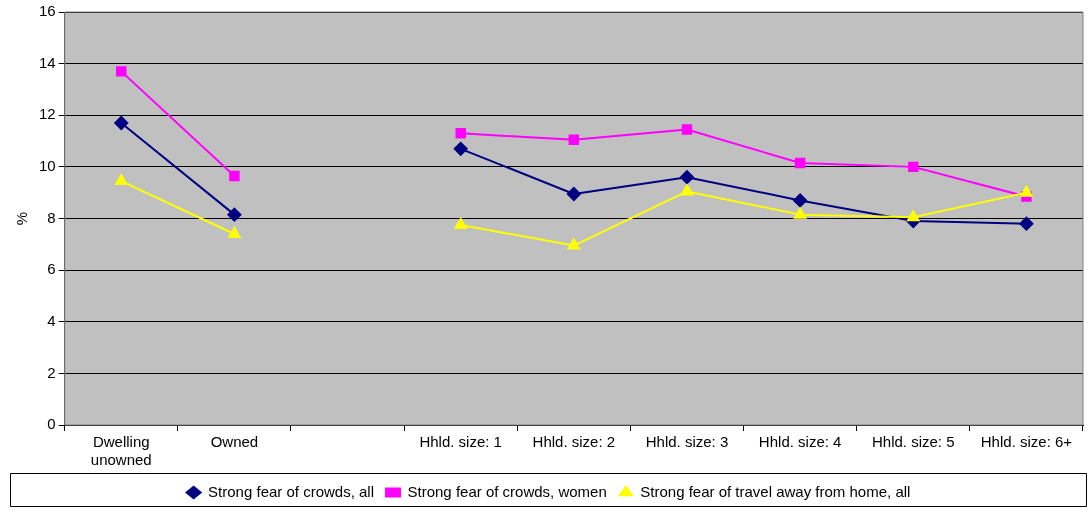  What do you see at coordinates (687, 442) in the screenshot?
I see `x-tick-label: Hhld. size: 3` at bounding box center [687, 442].